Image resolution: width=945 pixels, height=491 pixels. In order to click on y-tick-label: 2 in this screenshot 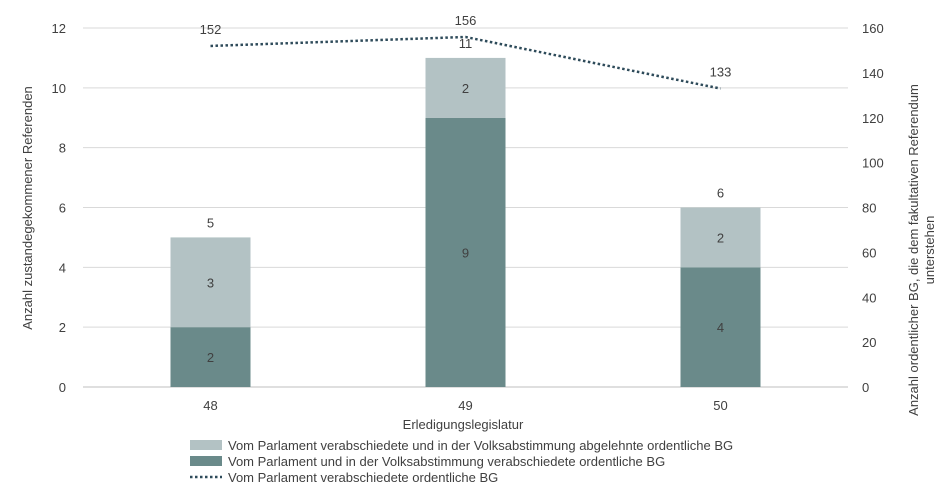, I will do `click(62, 327)`.